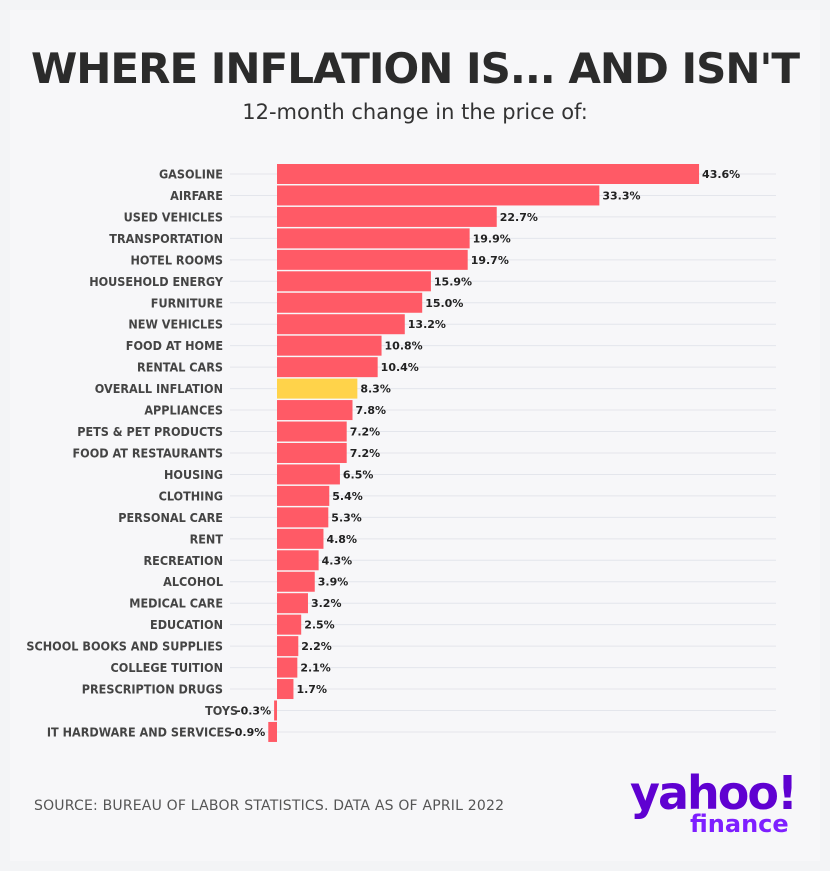 The width and height of the screenshot is (830, 871). I want to click on category-label: TOYS, so click(221, 710).